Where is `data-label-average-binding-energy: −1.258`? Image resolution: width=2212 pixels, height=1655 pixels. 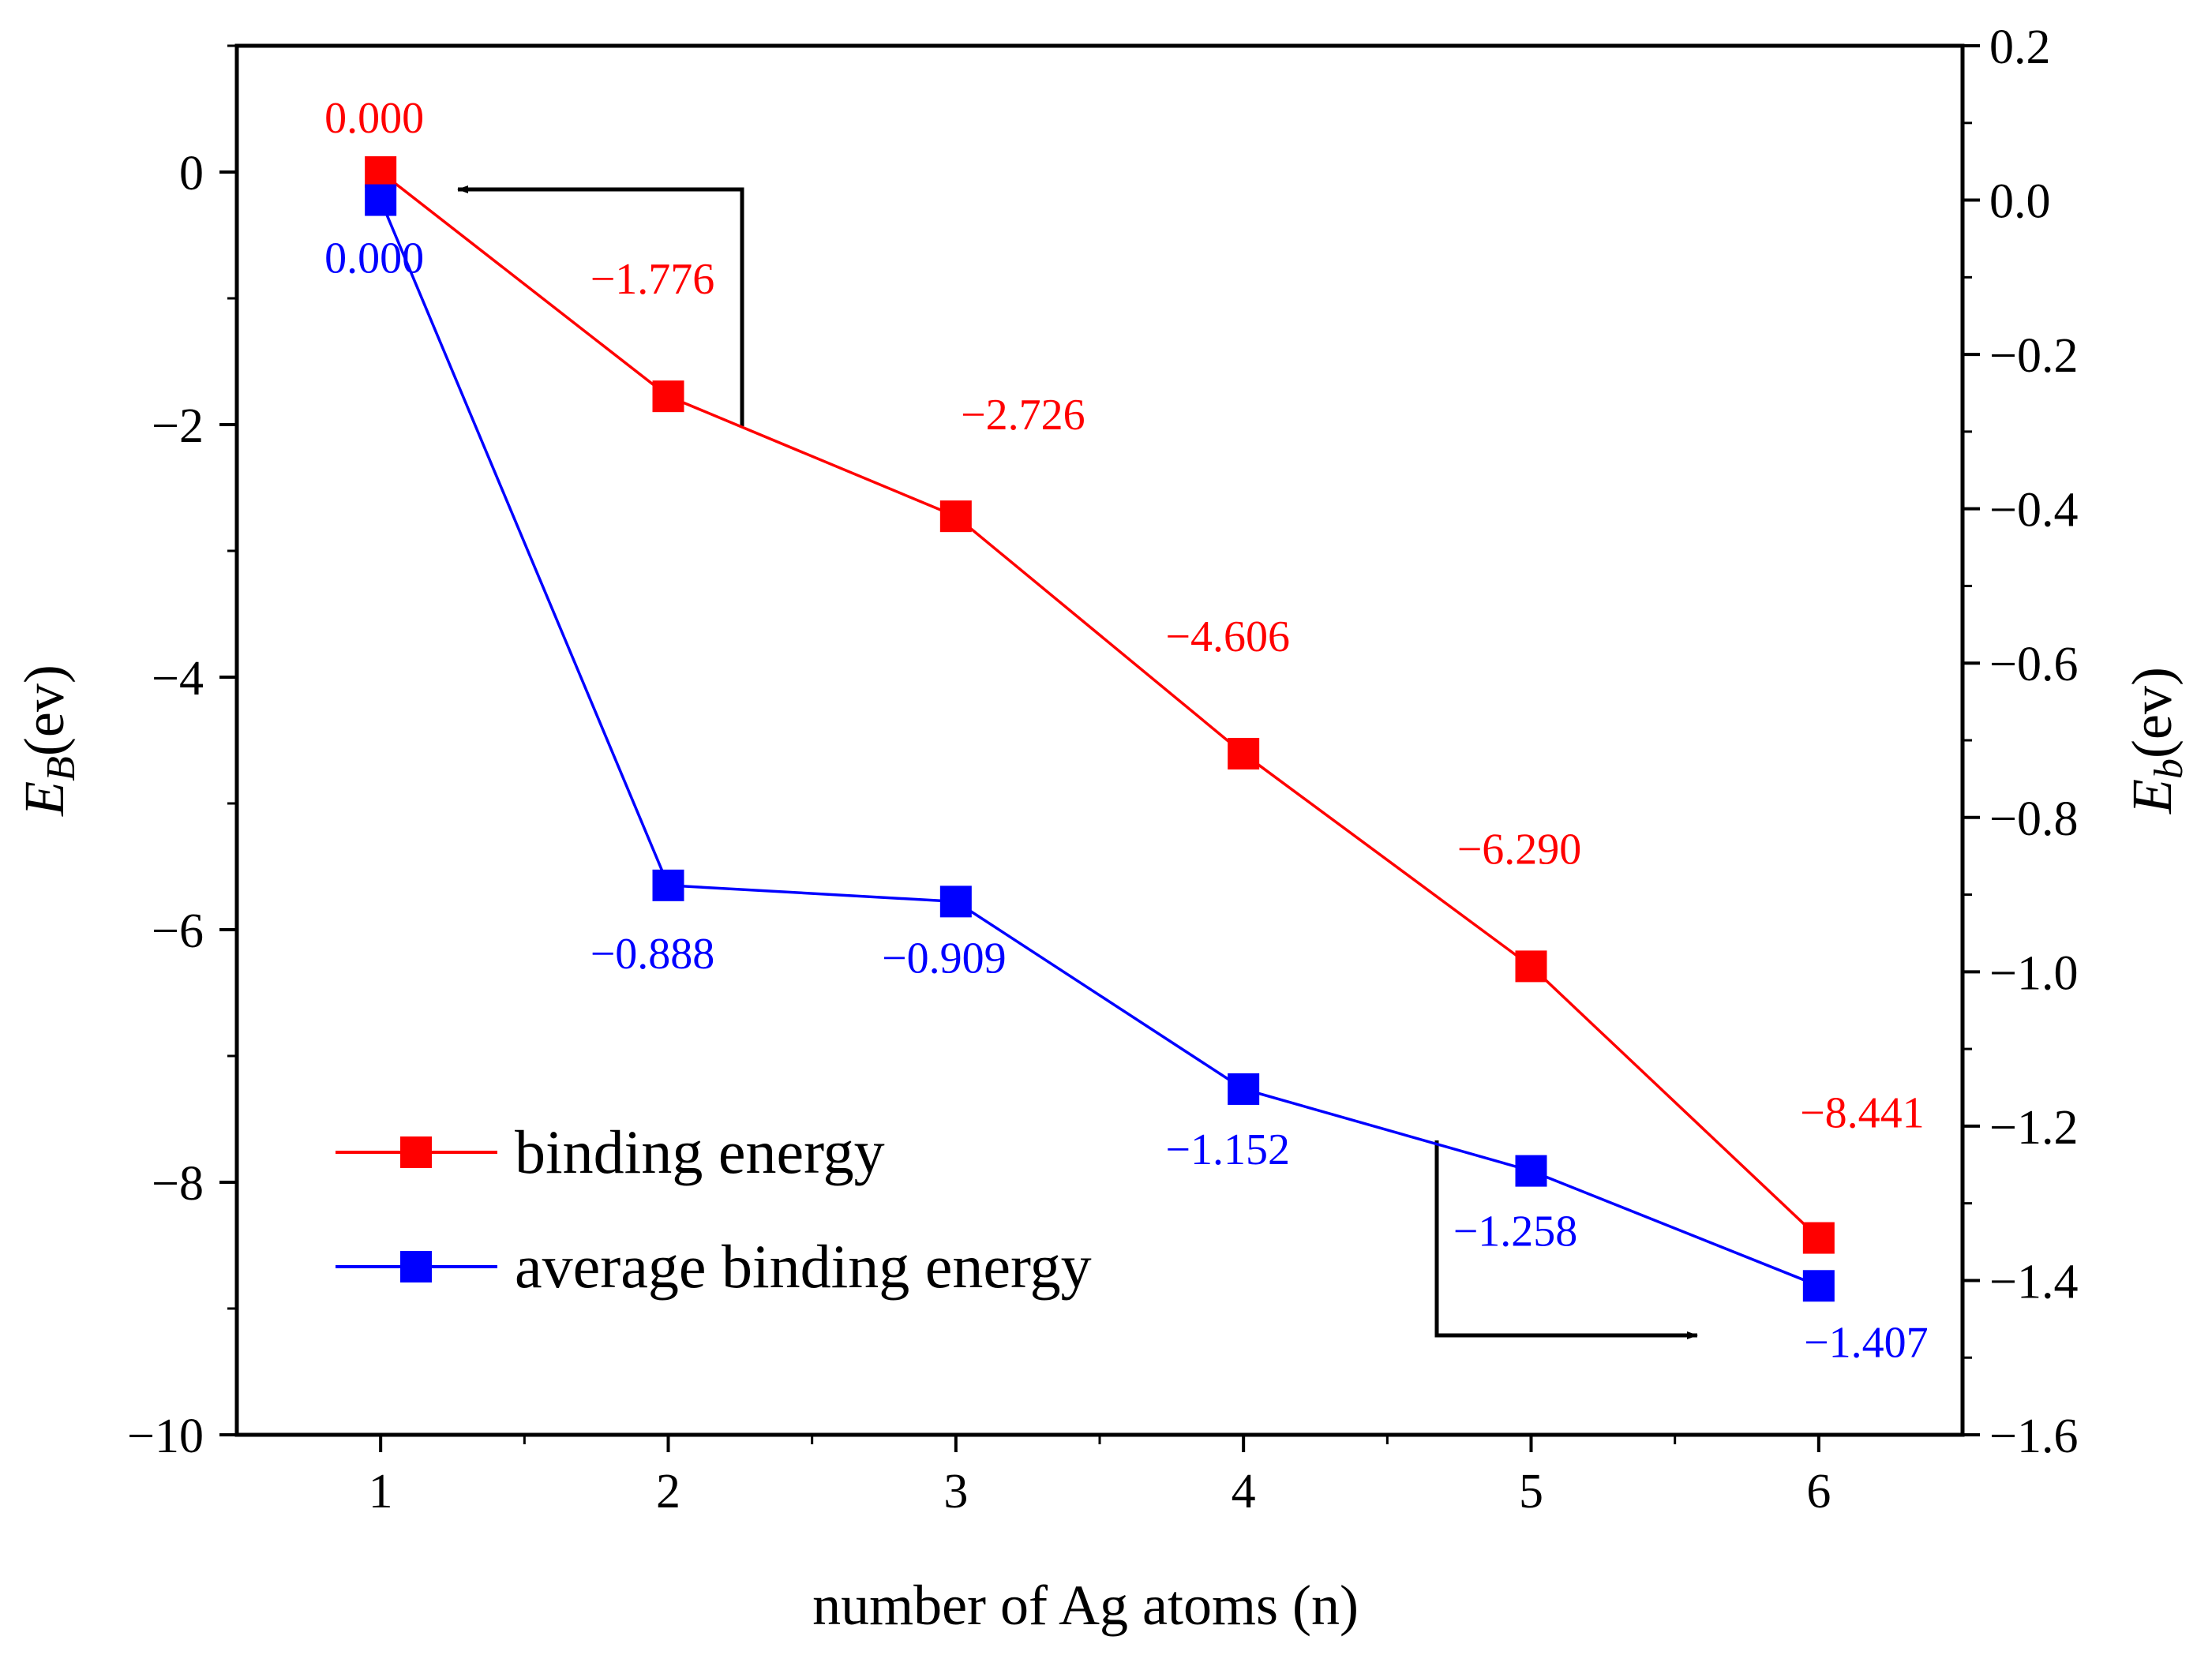 data-label-average-binding-energy: −1.258 is located at coordinates (1515, 1232).